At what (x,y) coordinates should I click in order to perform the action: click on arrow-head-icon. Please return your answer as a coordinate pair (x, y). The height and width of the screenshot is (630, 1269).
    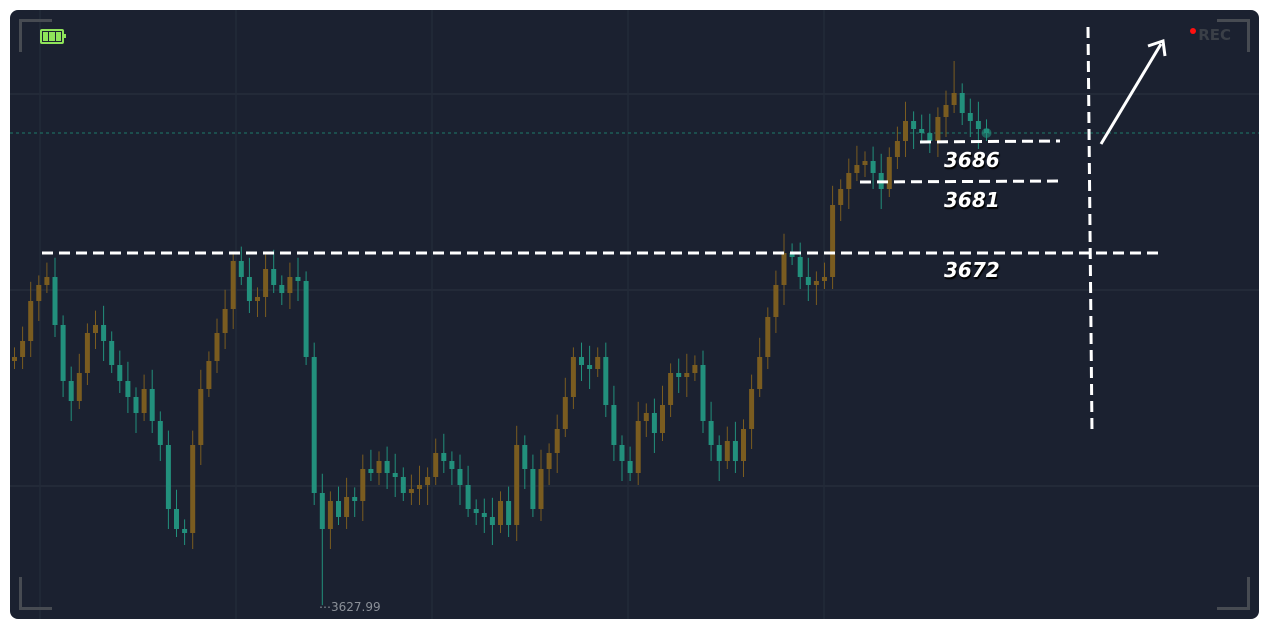
    Looking at the image, I should click on (1157, 48).